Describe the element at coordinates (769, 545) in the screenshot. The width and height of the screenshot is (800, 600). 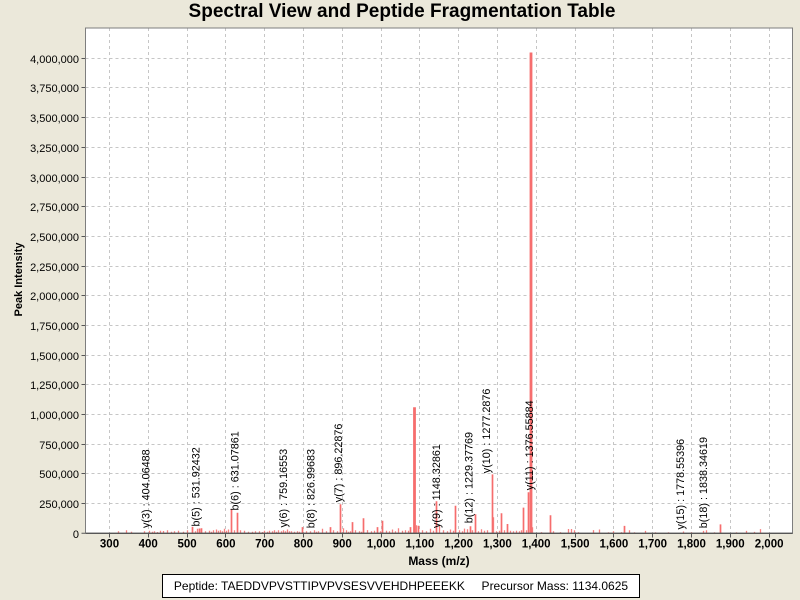
I see `svg-text: 2,000` at that location.